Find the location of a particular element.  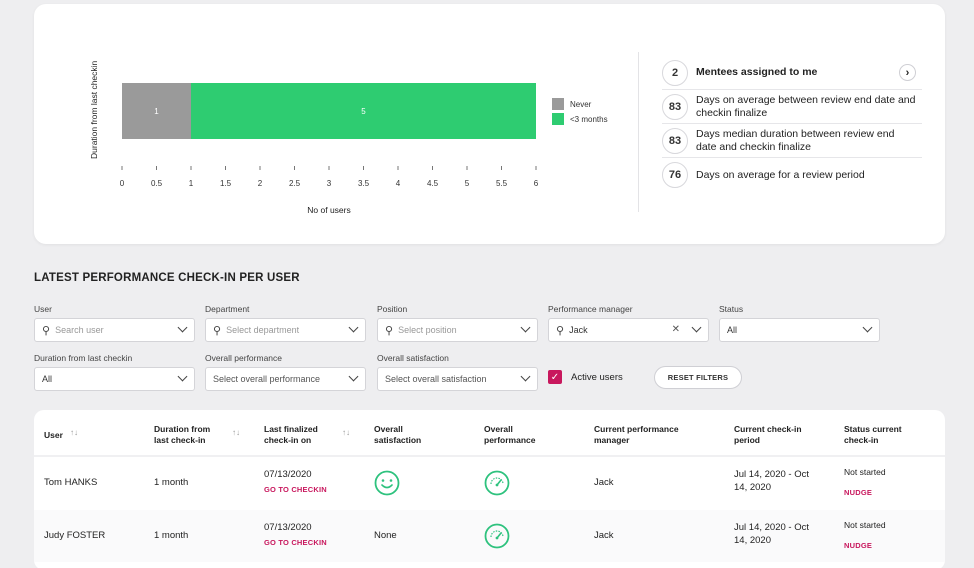

x-tick-label: 1 is located at coordinates (191, 183).